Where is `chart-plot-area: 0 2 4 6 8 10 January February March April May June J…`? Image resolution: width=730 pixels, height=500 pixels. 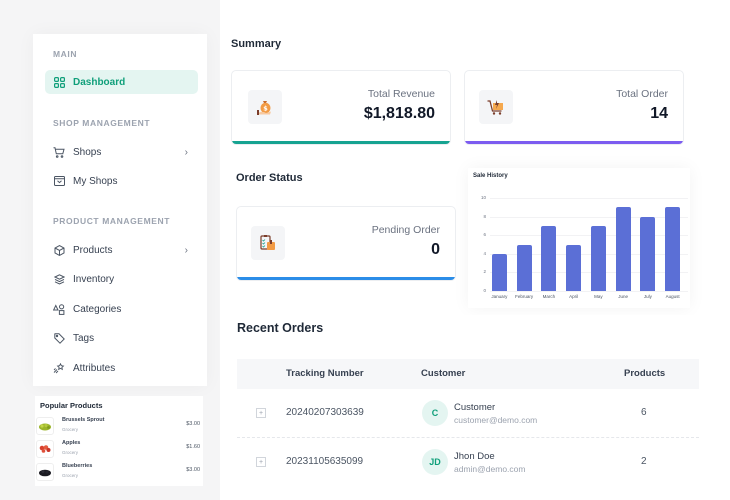 chart-plot-area: 0 2 4 6 8 10 January February March April May June J… is located at coordinates (584, 247).